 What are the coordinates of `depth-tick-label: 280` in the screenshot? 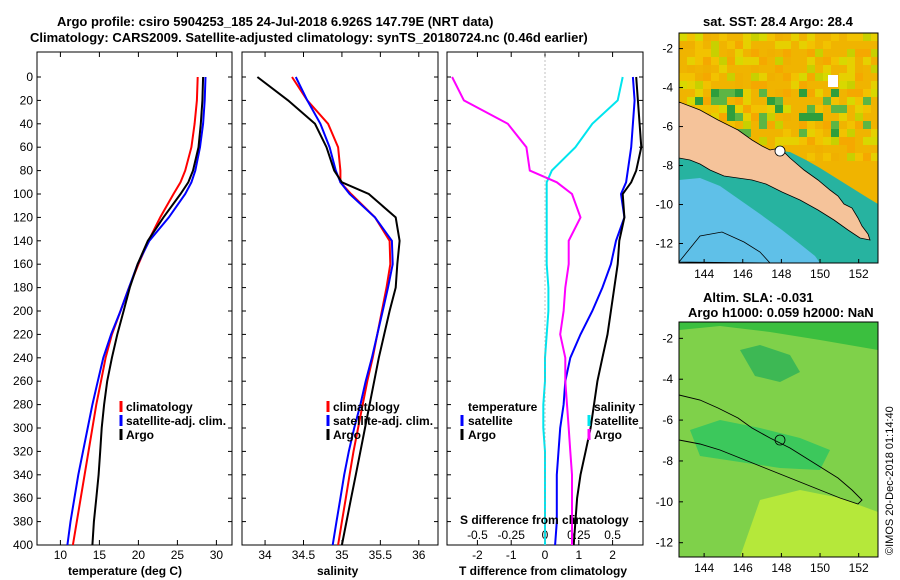 It's located at (23, 405).